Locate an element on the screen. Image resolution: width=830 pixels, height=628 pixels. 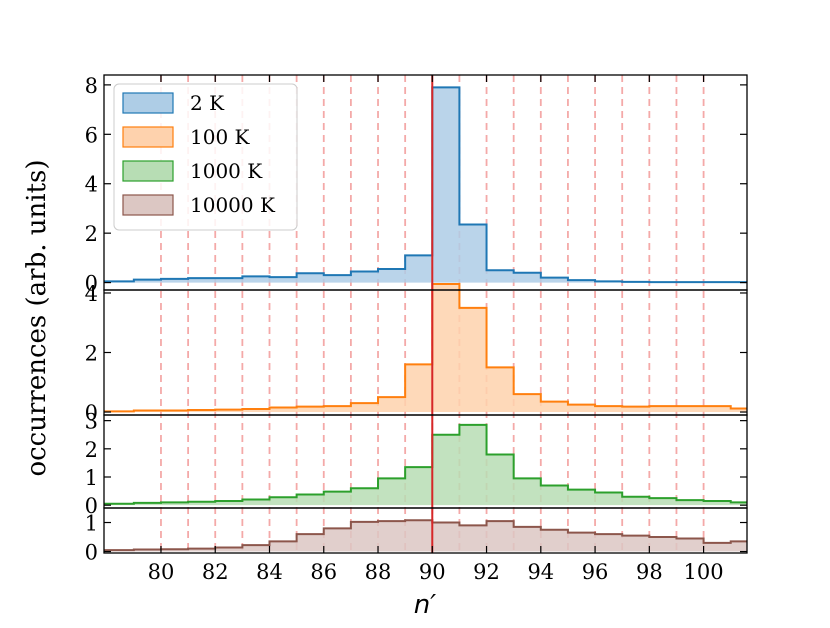
x-tick-label: 94 is located at coordinates (540, 572).